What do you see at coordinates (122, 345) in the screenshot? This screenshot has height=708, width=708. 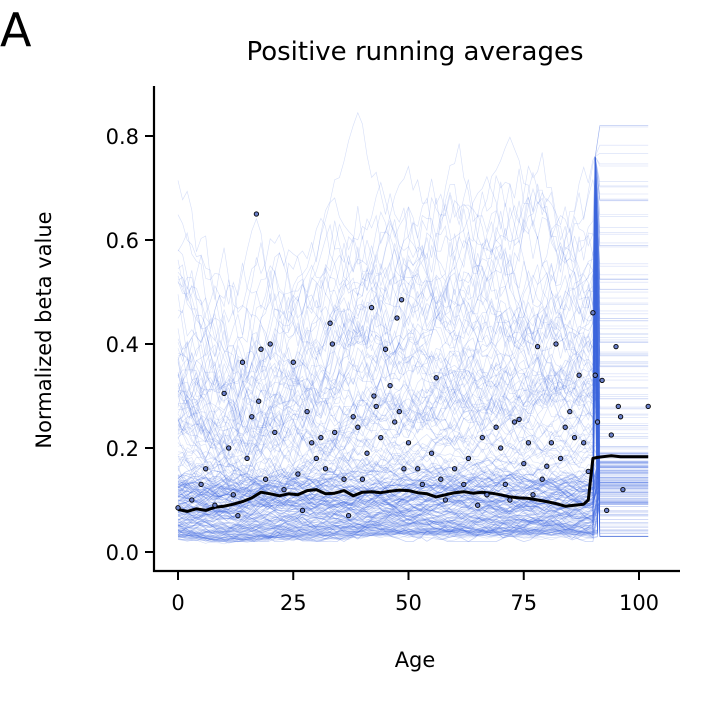 I see `y-tick-label: 0.4` at bounding box center [122, 345].